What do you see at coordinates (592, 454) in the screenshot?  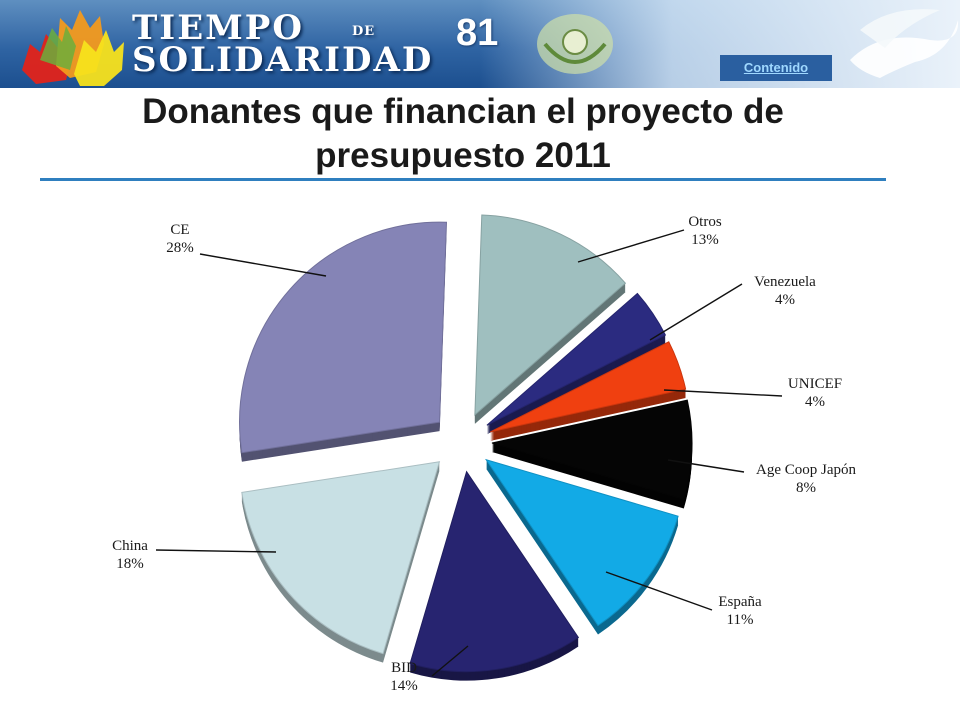 I see `pie-slice-age-coop-jap-n` at bounding box center [592, 454].